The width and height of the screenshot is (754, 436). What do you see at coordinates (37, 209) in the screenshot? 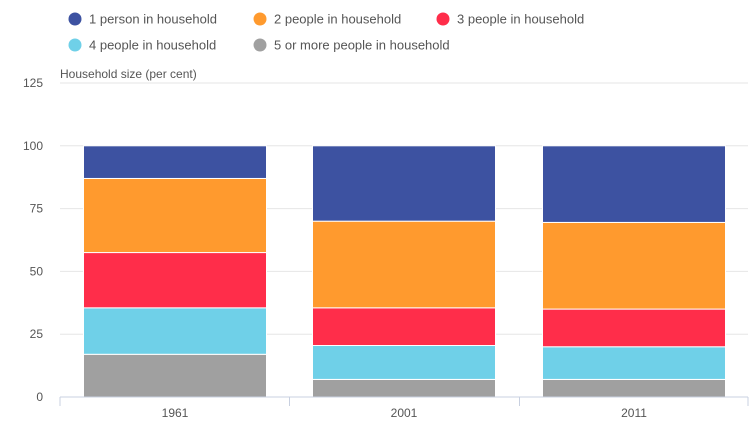
I see `y-tick-label-75: 75` at bounding box center [37, 209].